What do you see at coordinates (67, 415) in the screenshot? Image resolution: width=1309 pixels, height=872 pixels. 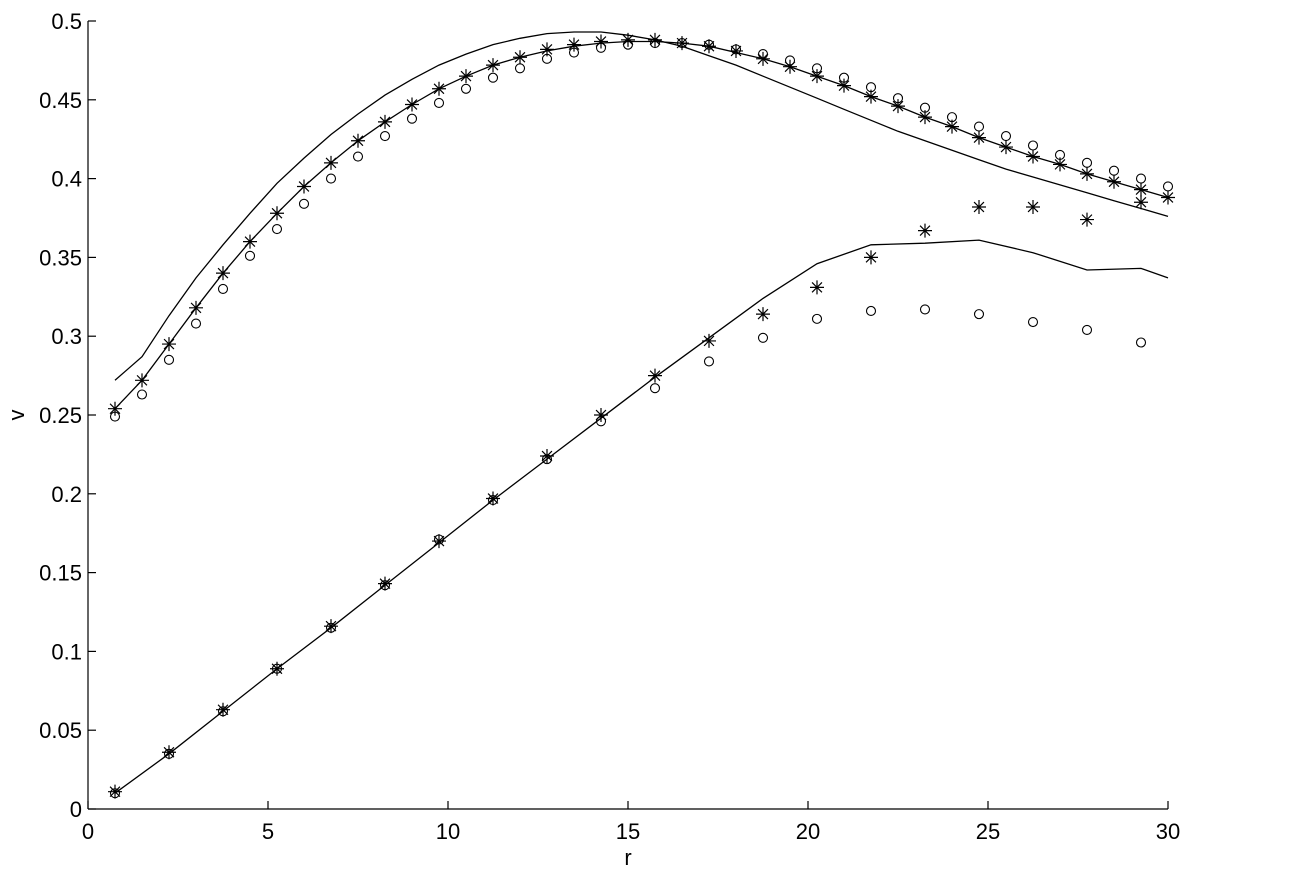 I see `y-ticks: 0 0.05 0.1 0.15 0.2 0.25 0.3 0.35 0.4 0.45 0.5` at bounding box center [67, 415].